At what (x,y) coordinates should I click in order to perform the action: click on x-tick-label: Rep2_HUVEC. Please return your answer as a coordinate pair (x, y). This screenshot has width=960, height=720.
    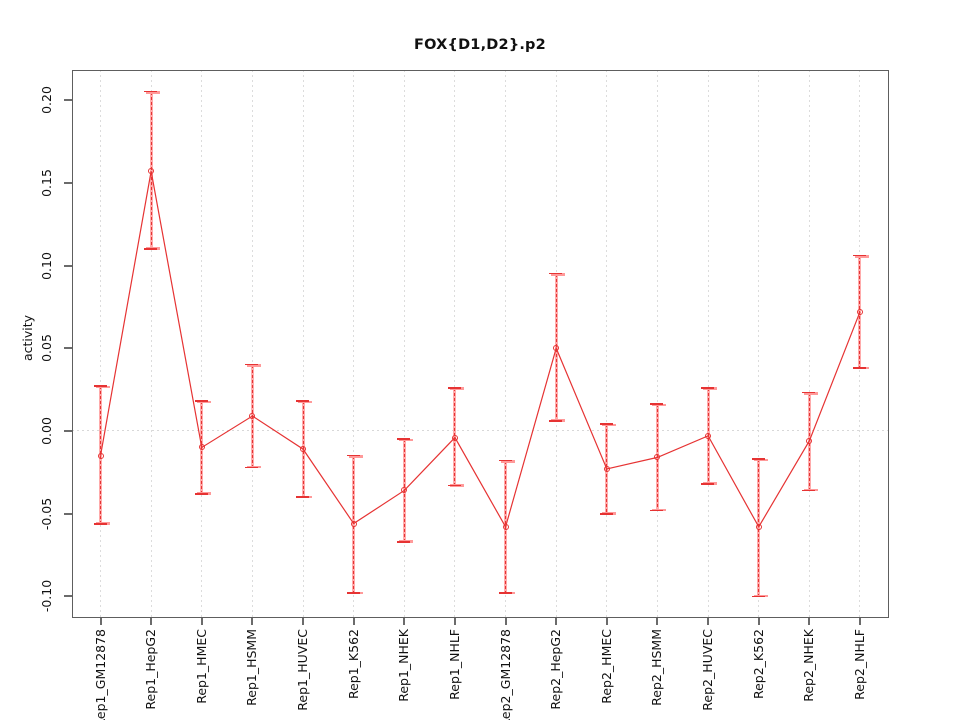
    Looking at the image, I should click on (708, 670).